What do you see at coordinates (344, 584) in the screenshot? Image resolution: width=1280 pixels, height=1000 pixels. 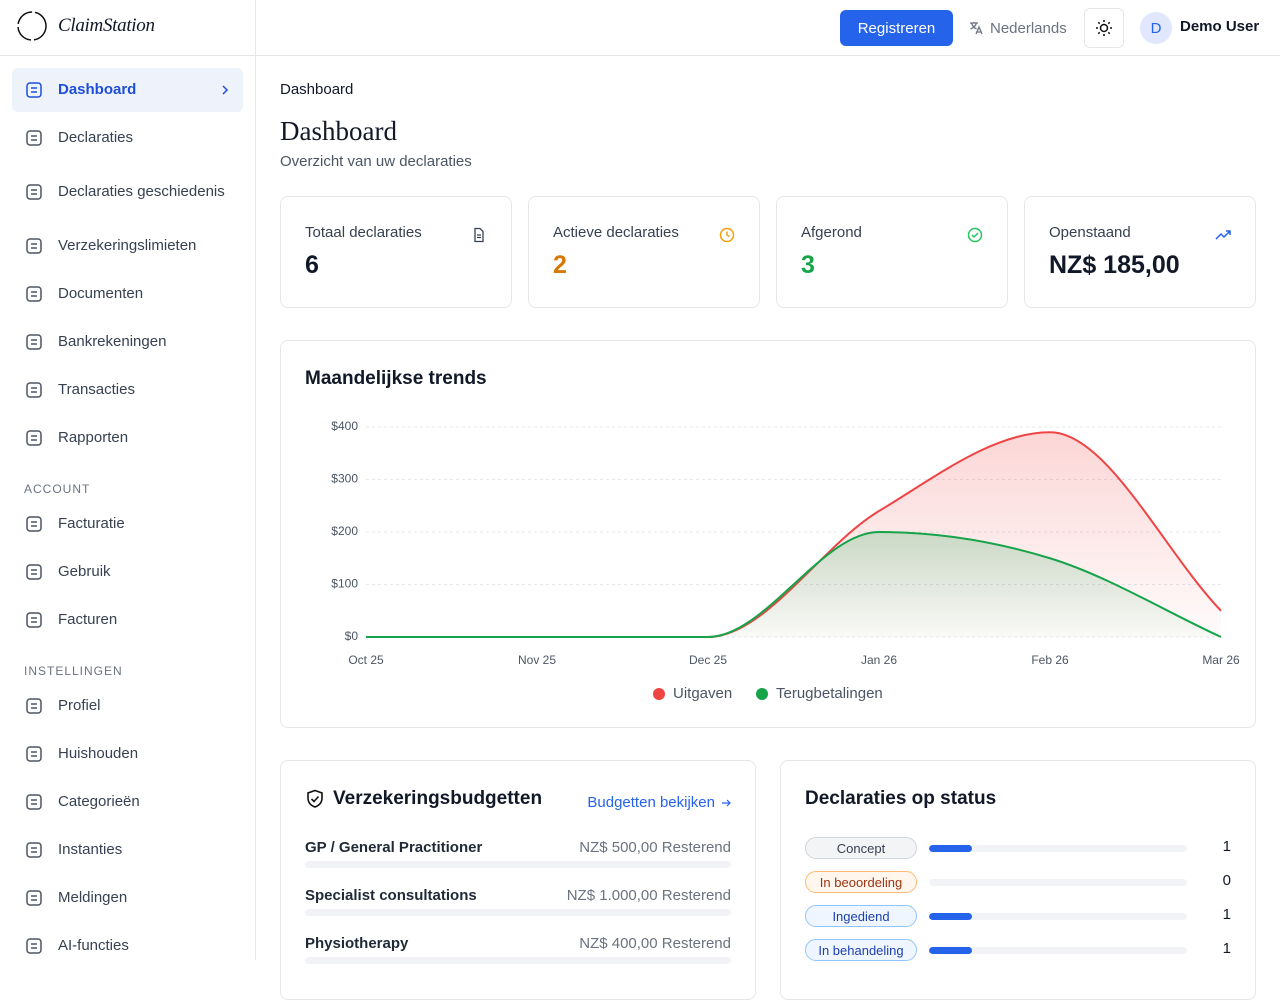 I see `y-tick-label: $100` at bounding box center [344, 584].